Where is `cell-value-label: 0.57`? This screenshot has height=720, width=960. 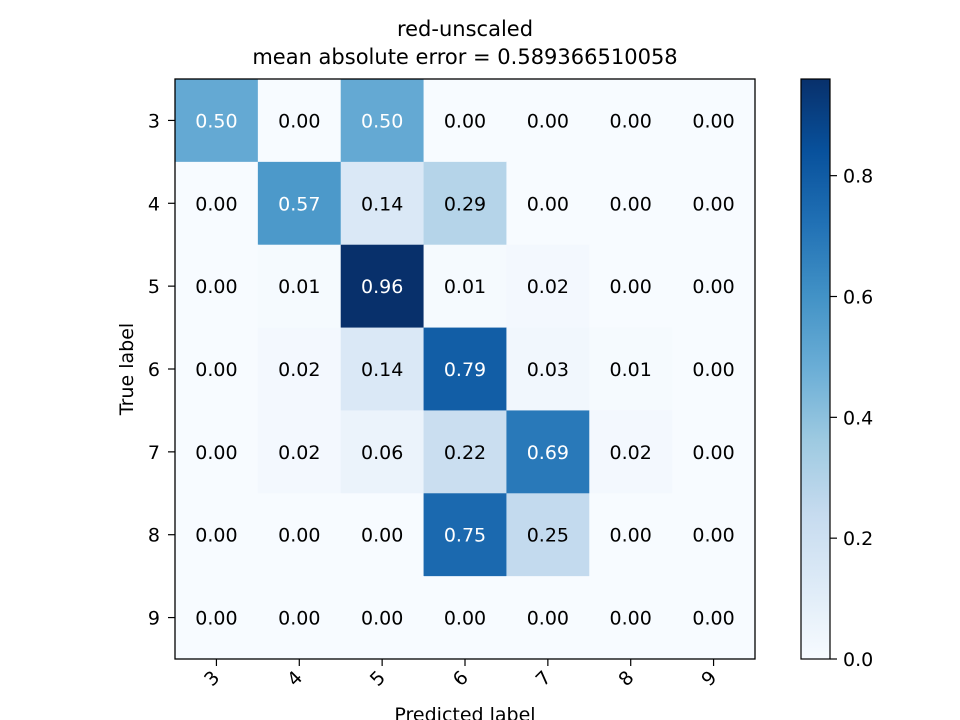 cell-value-label: 0.57 is located at coordinates (299, 204).